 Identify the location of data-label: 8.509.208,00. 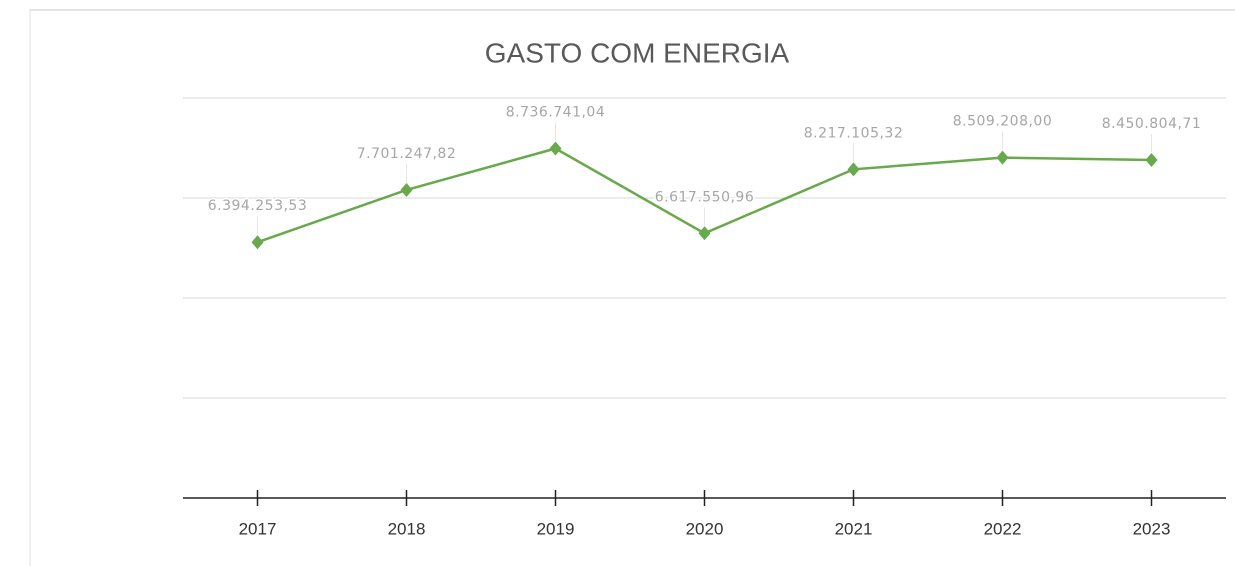
(1003, 122).